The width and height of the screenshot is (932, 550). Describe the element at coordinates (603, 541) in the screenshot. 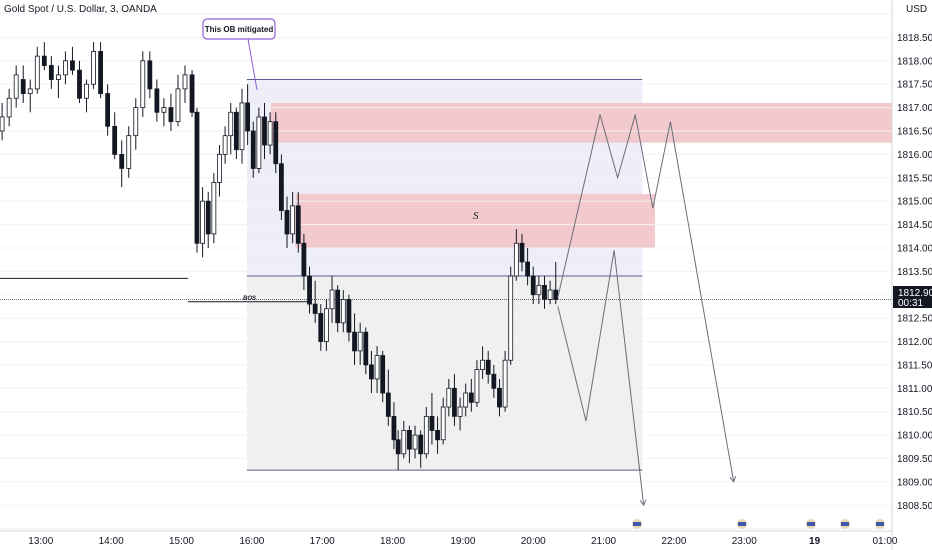

I see `time-tick-label: 21:00` at that location.